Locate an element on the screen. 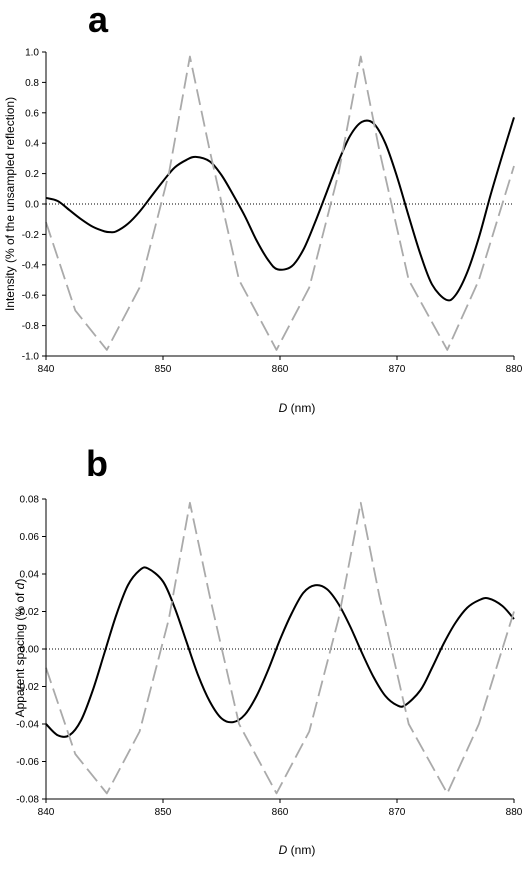  y-tick-label: -0.04 is located at coordinates (27, 725).